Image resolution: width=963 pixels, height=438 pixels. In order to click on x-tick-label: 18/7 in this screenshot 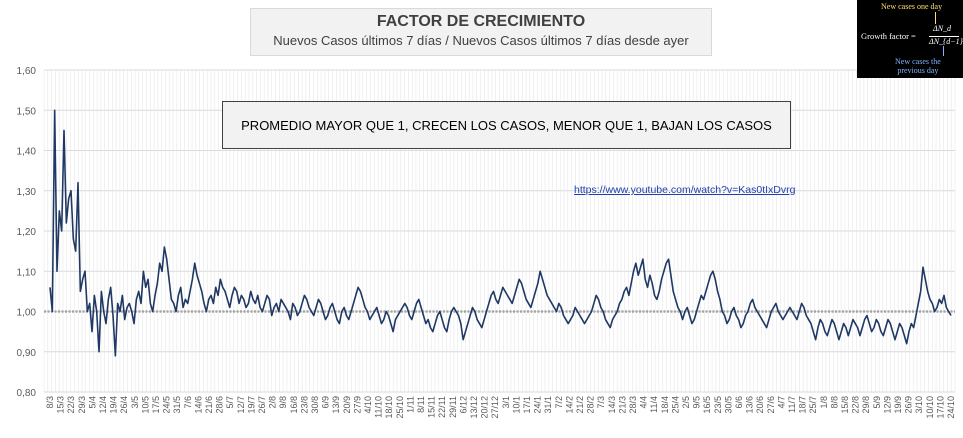, I will do `click(803, 405)`.